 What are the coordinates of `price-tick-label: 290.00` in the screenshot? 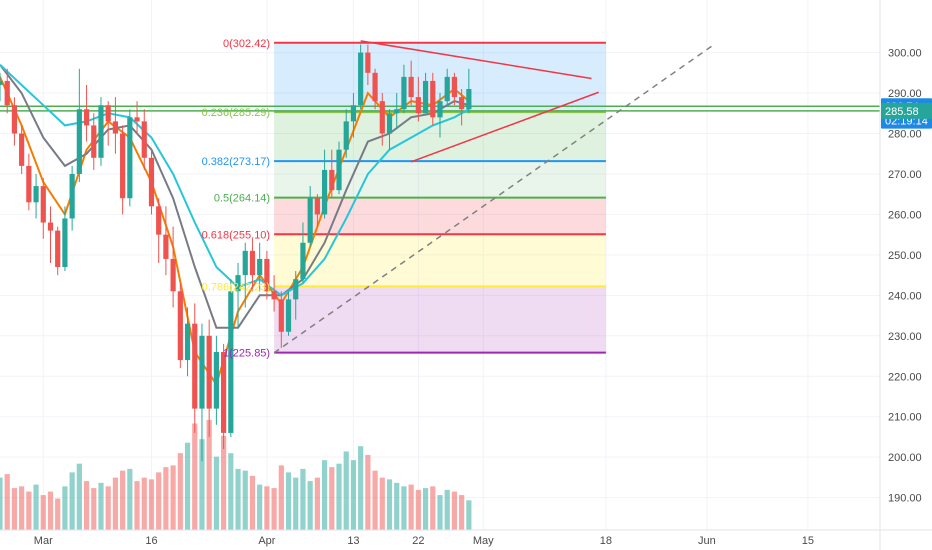 It's located at (905, 94).